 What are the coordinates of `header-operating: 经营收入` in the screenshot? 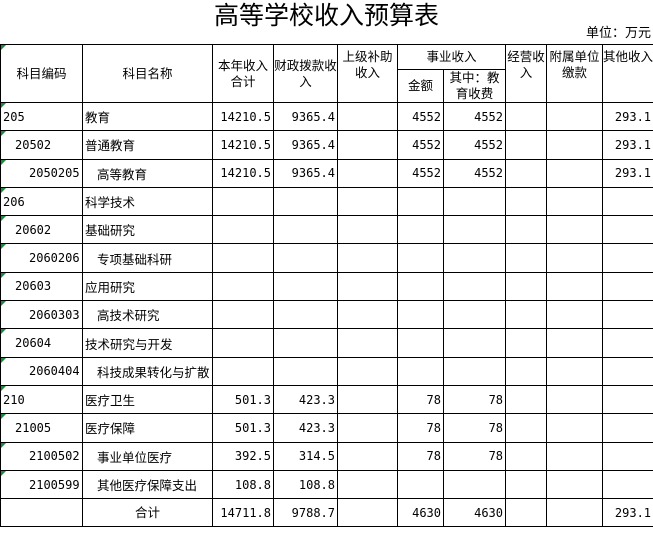 It's located at (526, 73).